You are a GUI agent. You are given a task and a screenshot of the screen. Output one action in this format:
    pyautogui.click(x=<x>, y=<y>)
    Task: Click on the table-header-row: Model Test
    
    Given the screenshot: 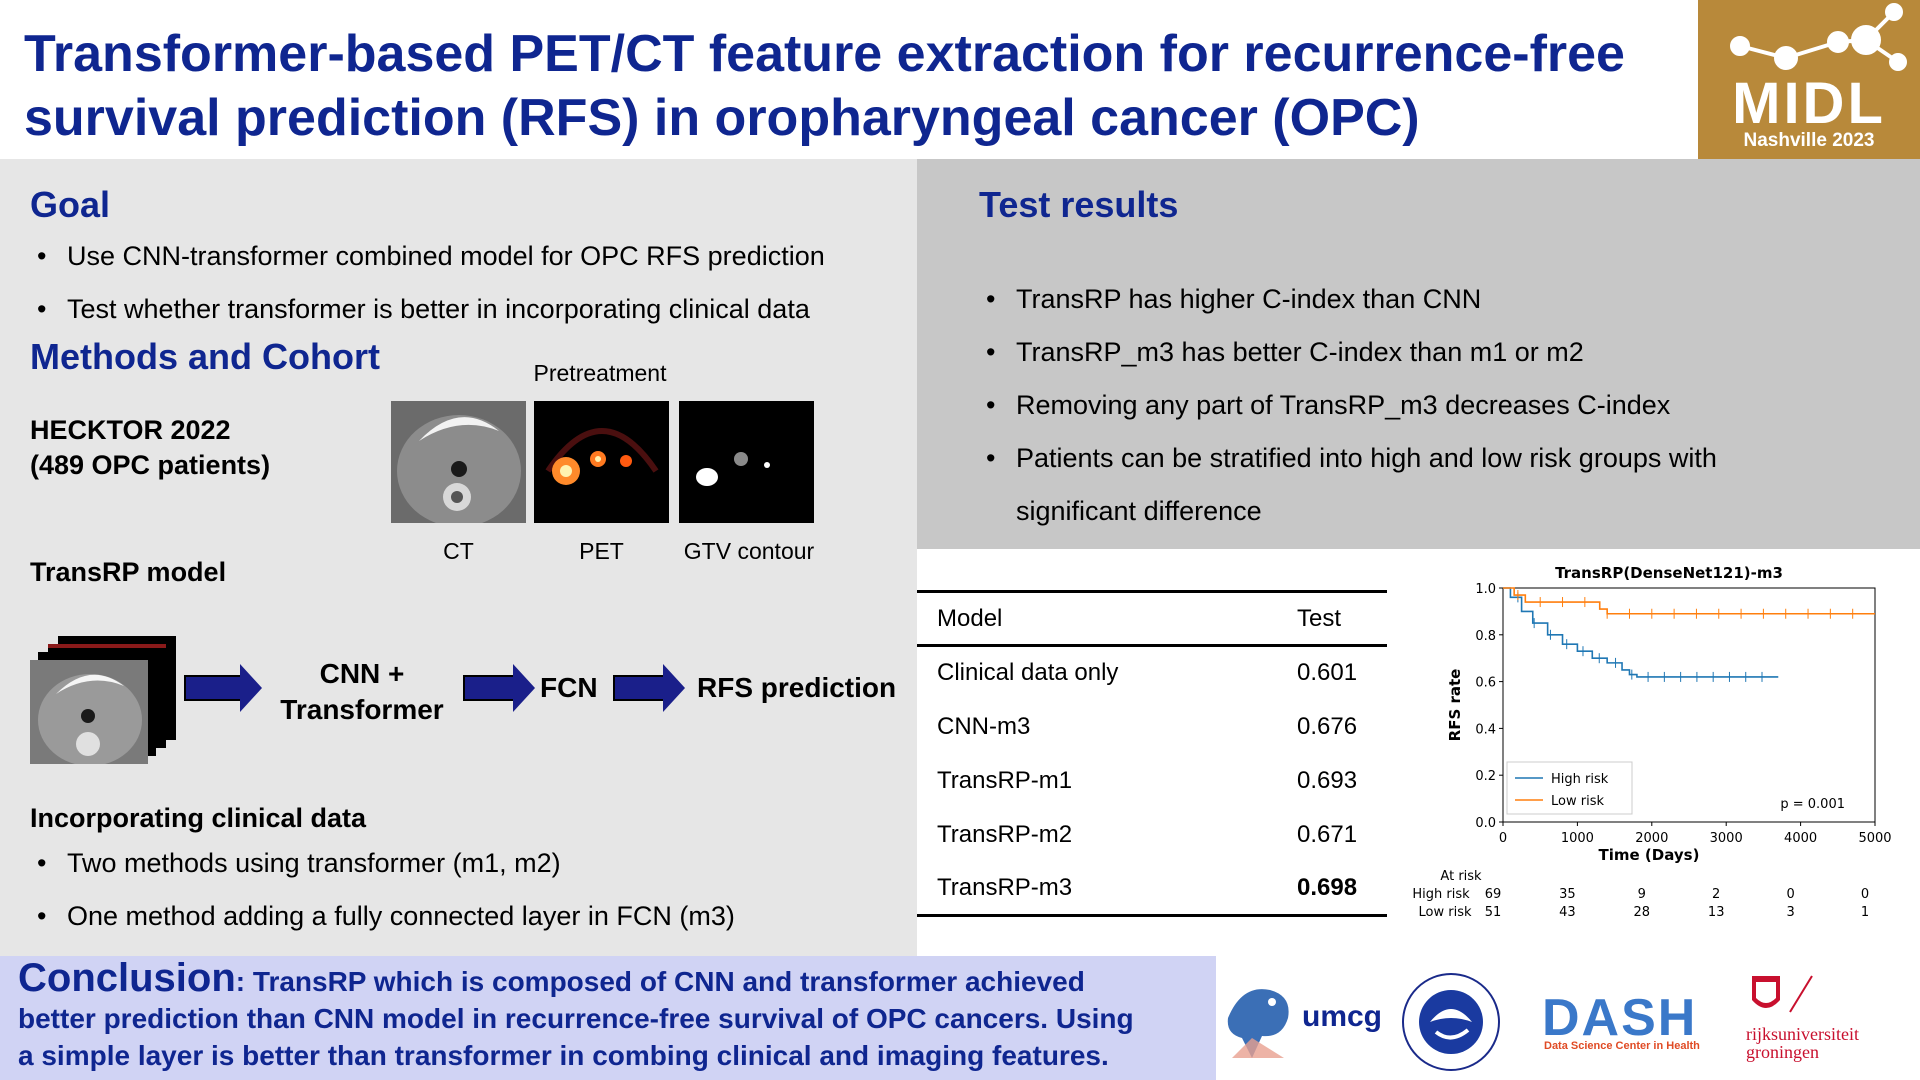 What is the action you would take?
    pyautogui.click(x=1152, y=618)
    